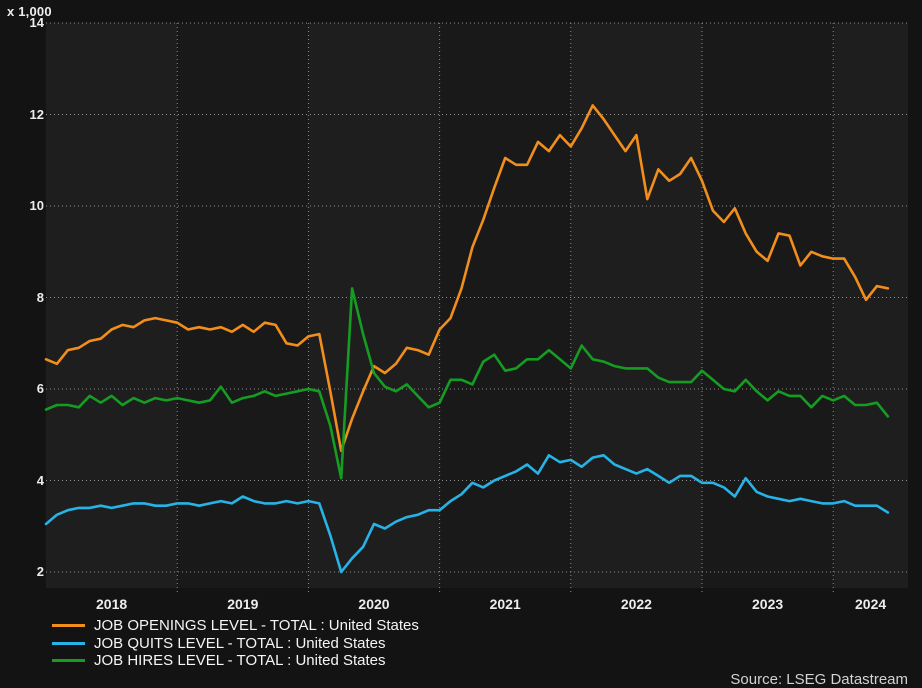  What do you see at coordinates (871, 604) in the screenshot?
I see `x-axis-tick-label: 2024` at bounding box center [871, 604].